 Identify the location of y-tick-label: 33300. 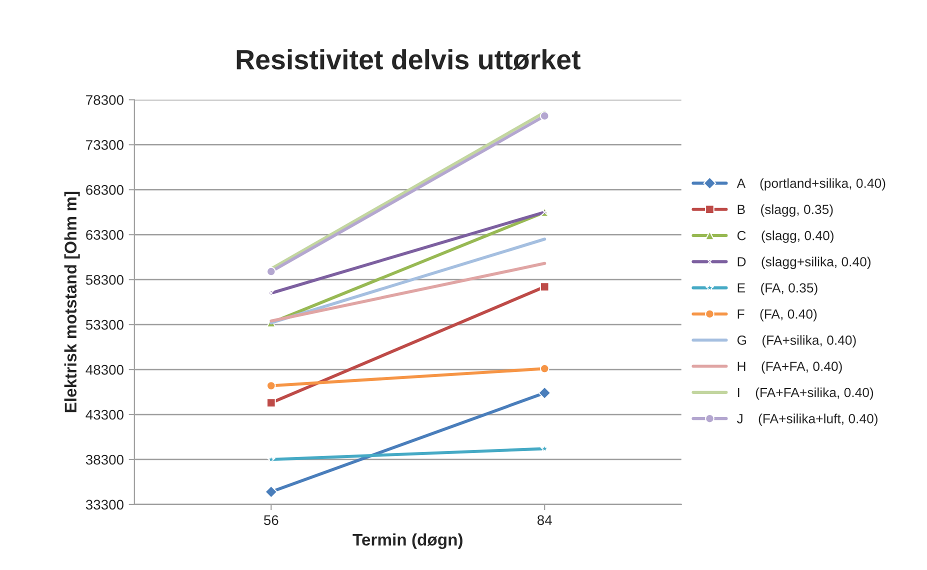
(105, 505).